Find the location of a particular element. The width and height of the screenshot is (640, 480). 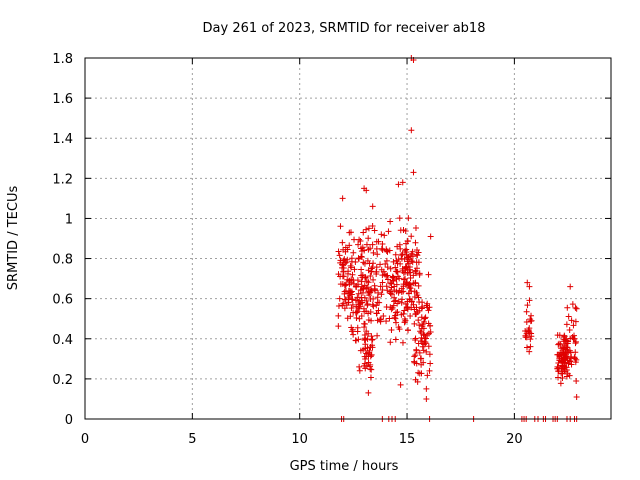

y-tick-label: 1.8 is located at coordinates (62, 59).